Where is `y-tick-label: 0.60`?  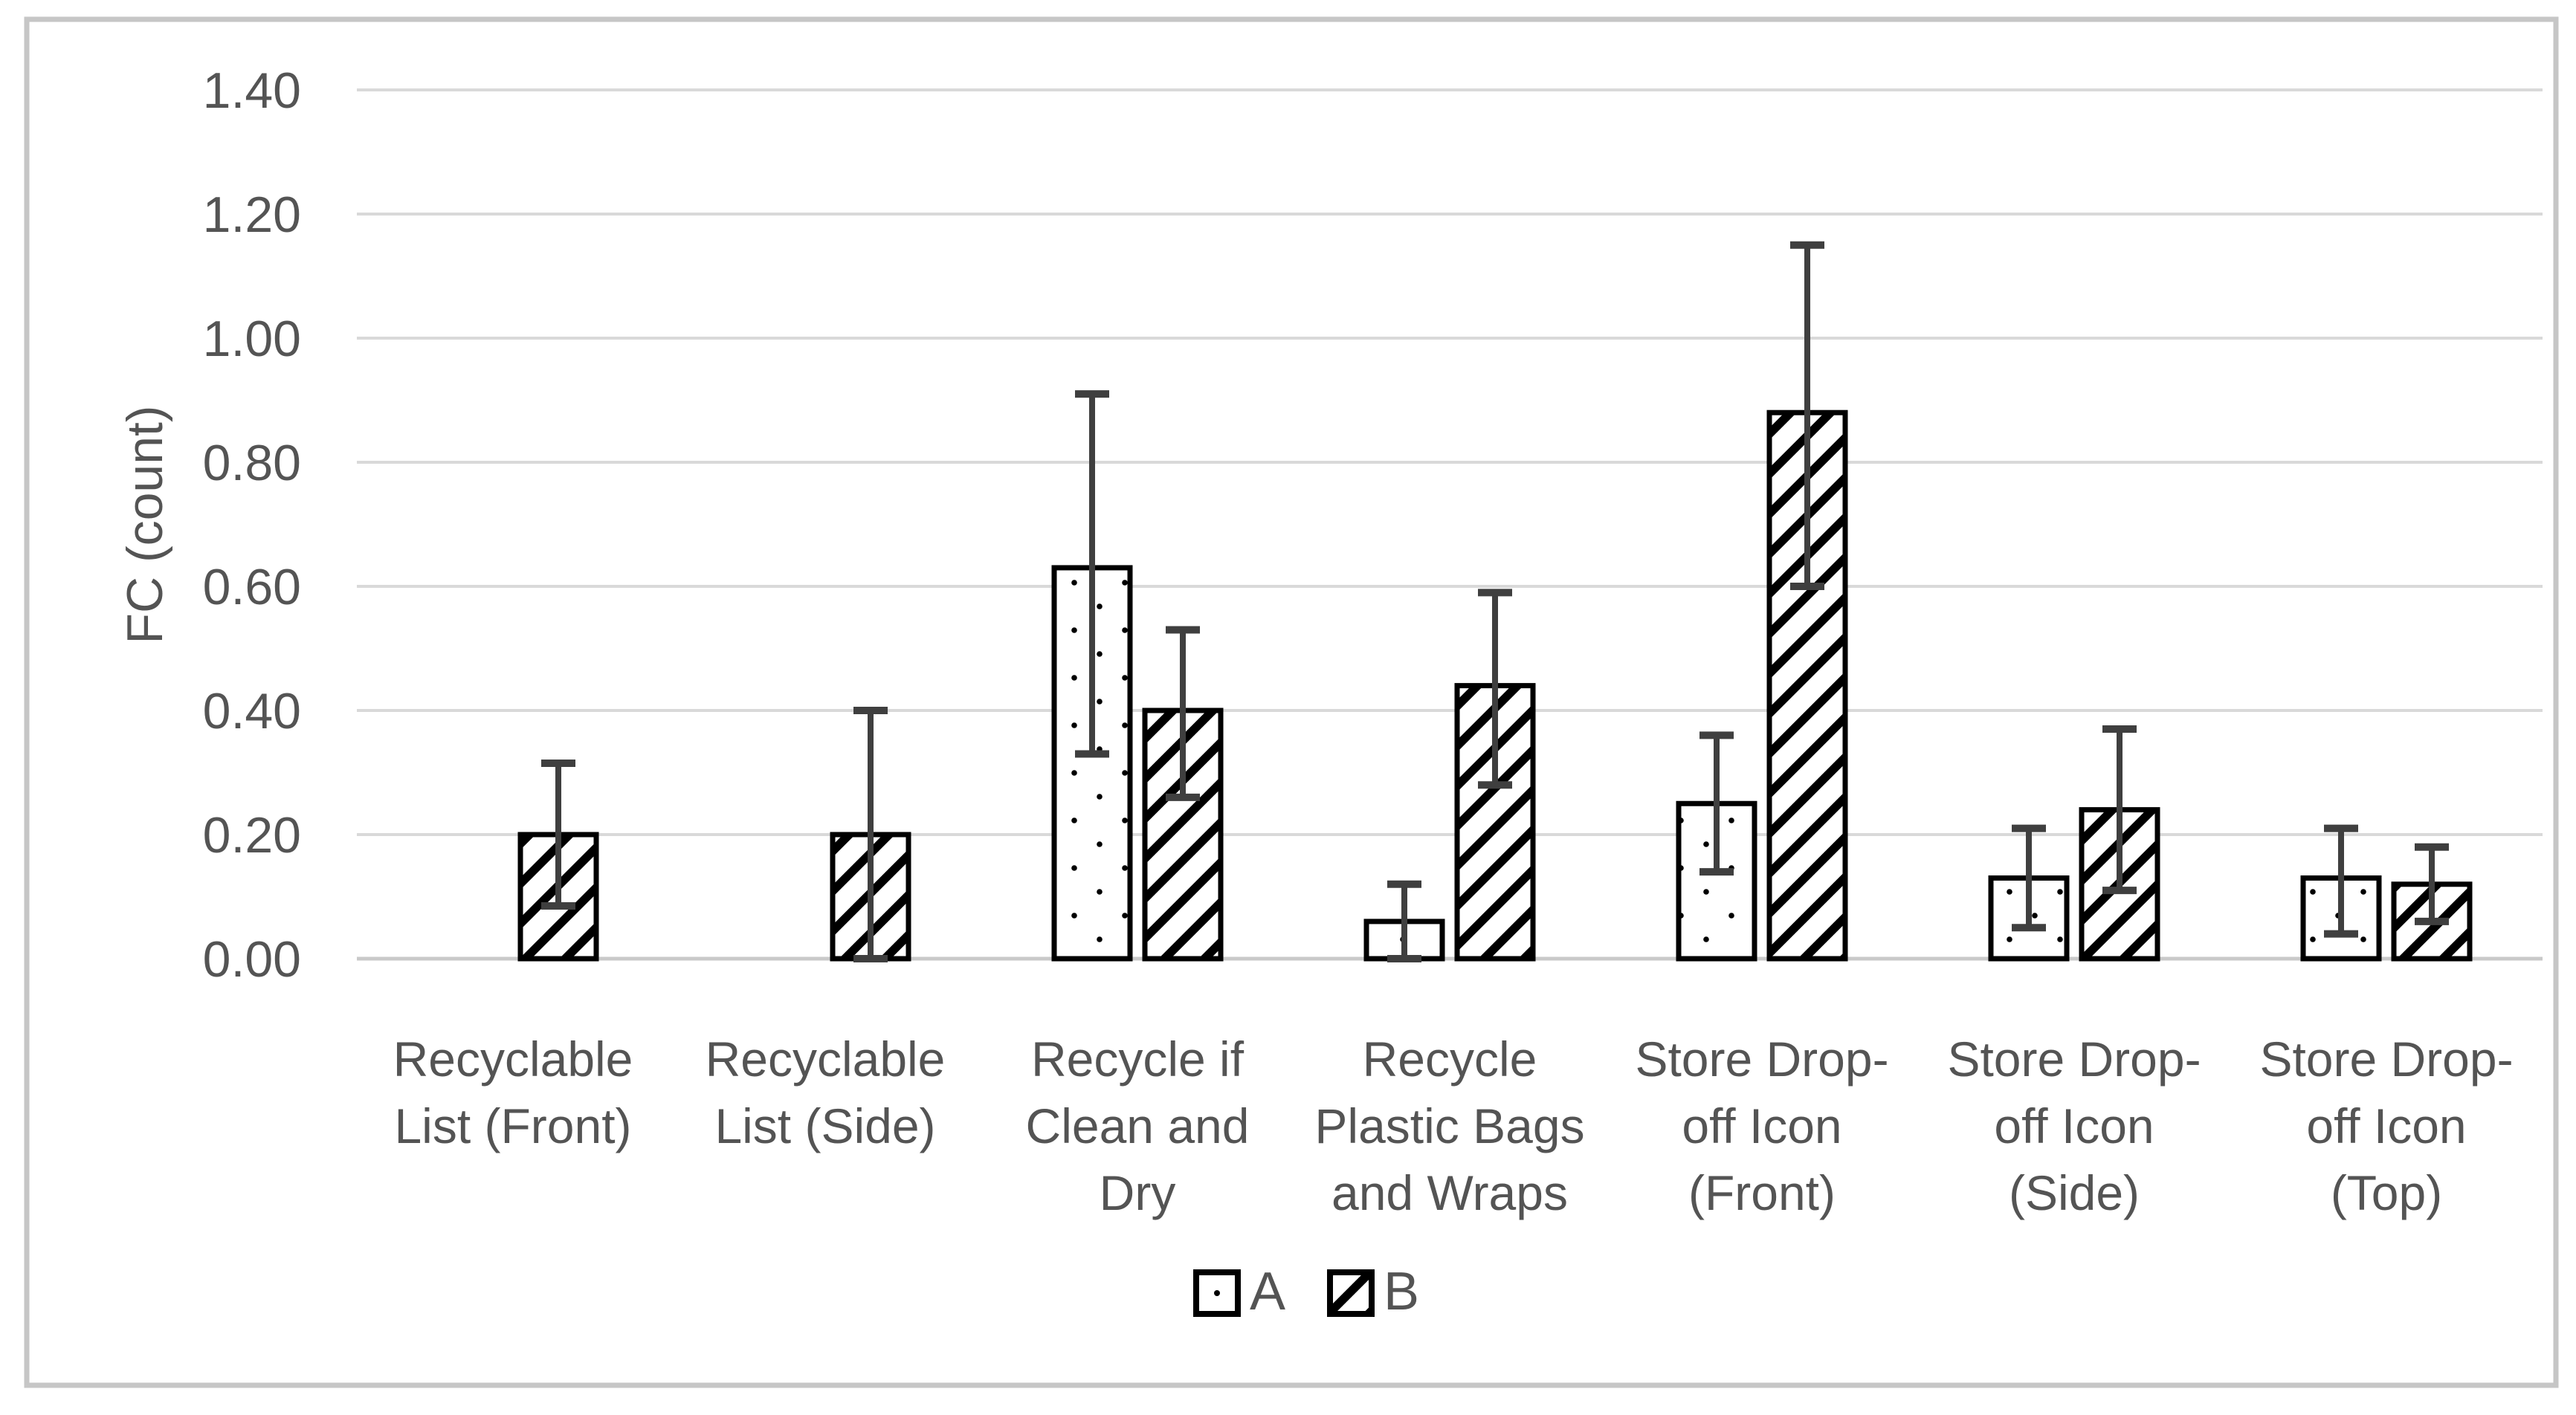
y-tick-label: 0.60 is located at coordinates (252, 587).